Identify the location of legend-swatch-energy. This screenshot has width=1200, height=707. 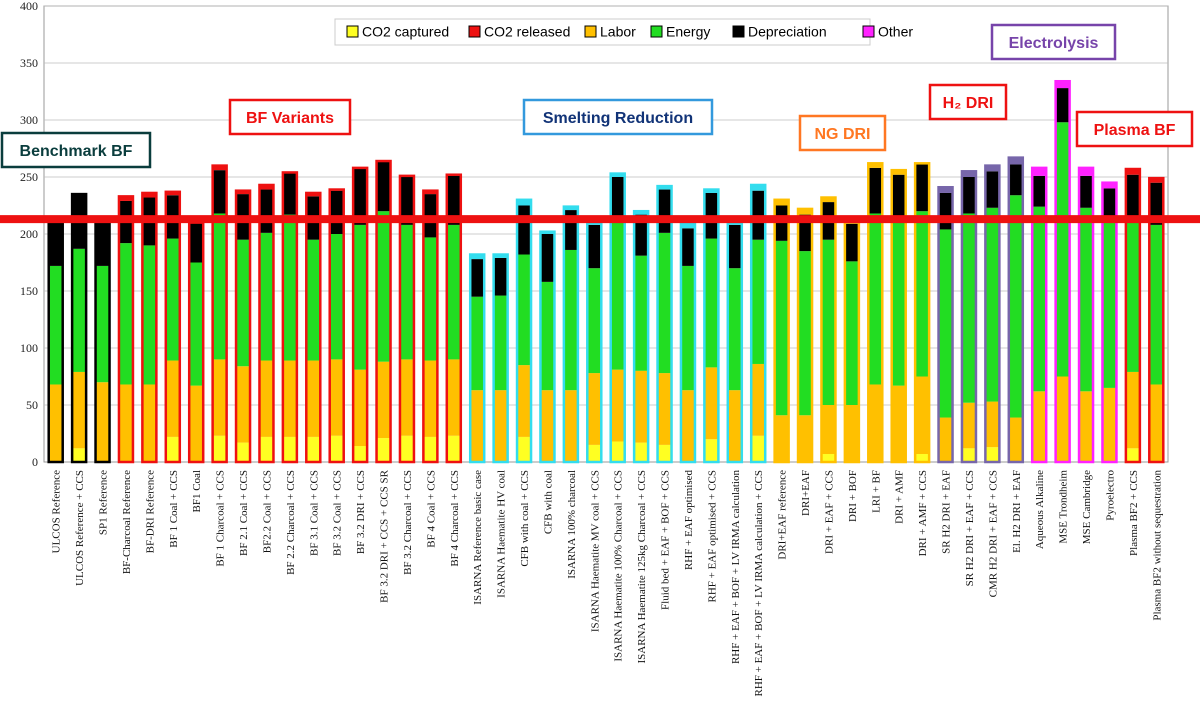
(656, 31).